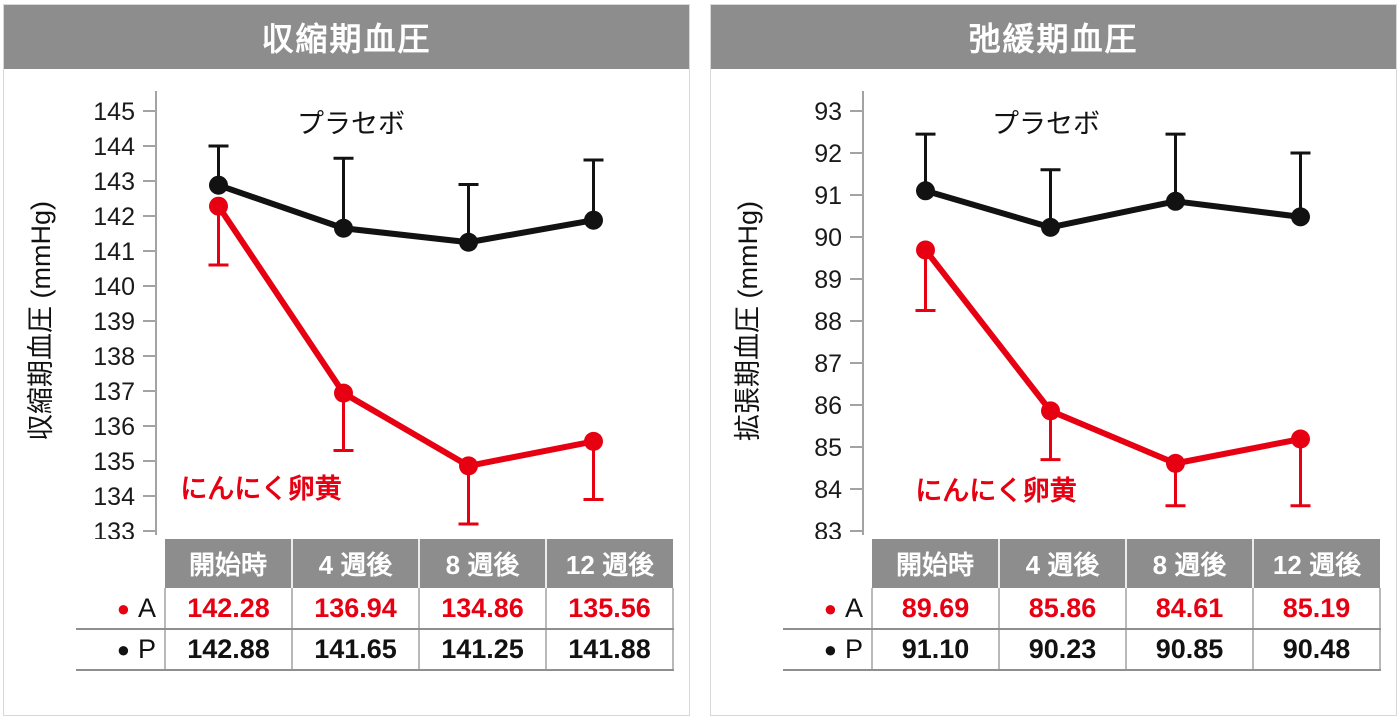 The height and width of the screenshot is (720, 1400). What do you see at coordinates (355, 650) in the screenshot?
I see `table-cell: 141.65` at bounding box center [355, 650].